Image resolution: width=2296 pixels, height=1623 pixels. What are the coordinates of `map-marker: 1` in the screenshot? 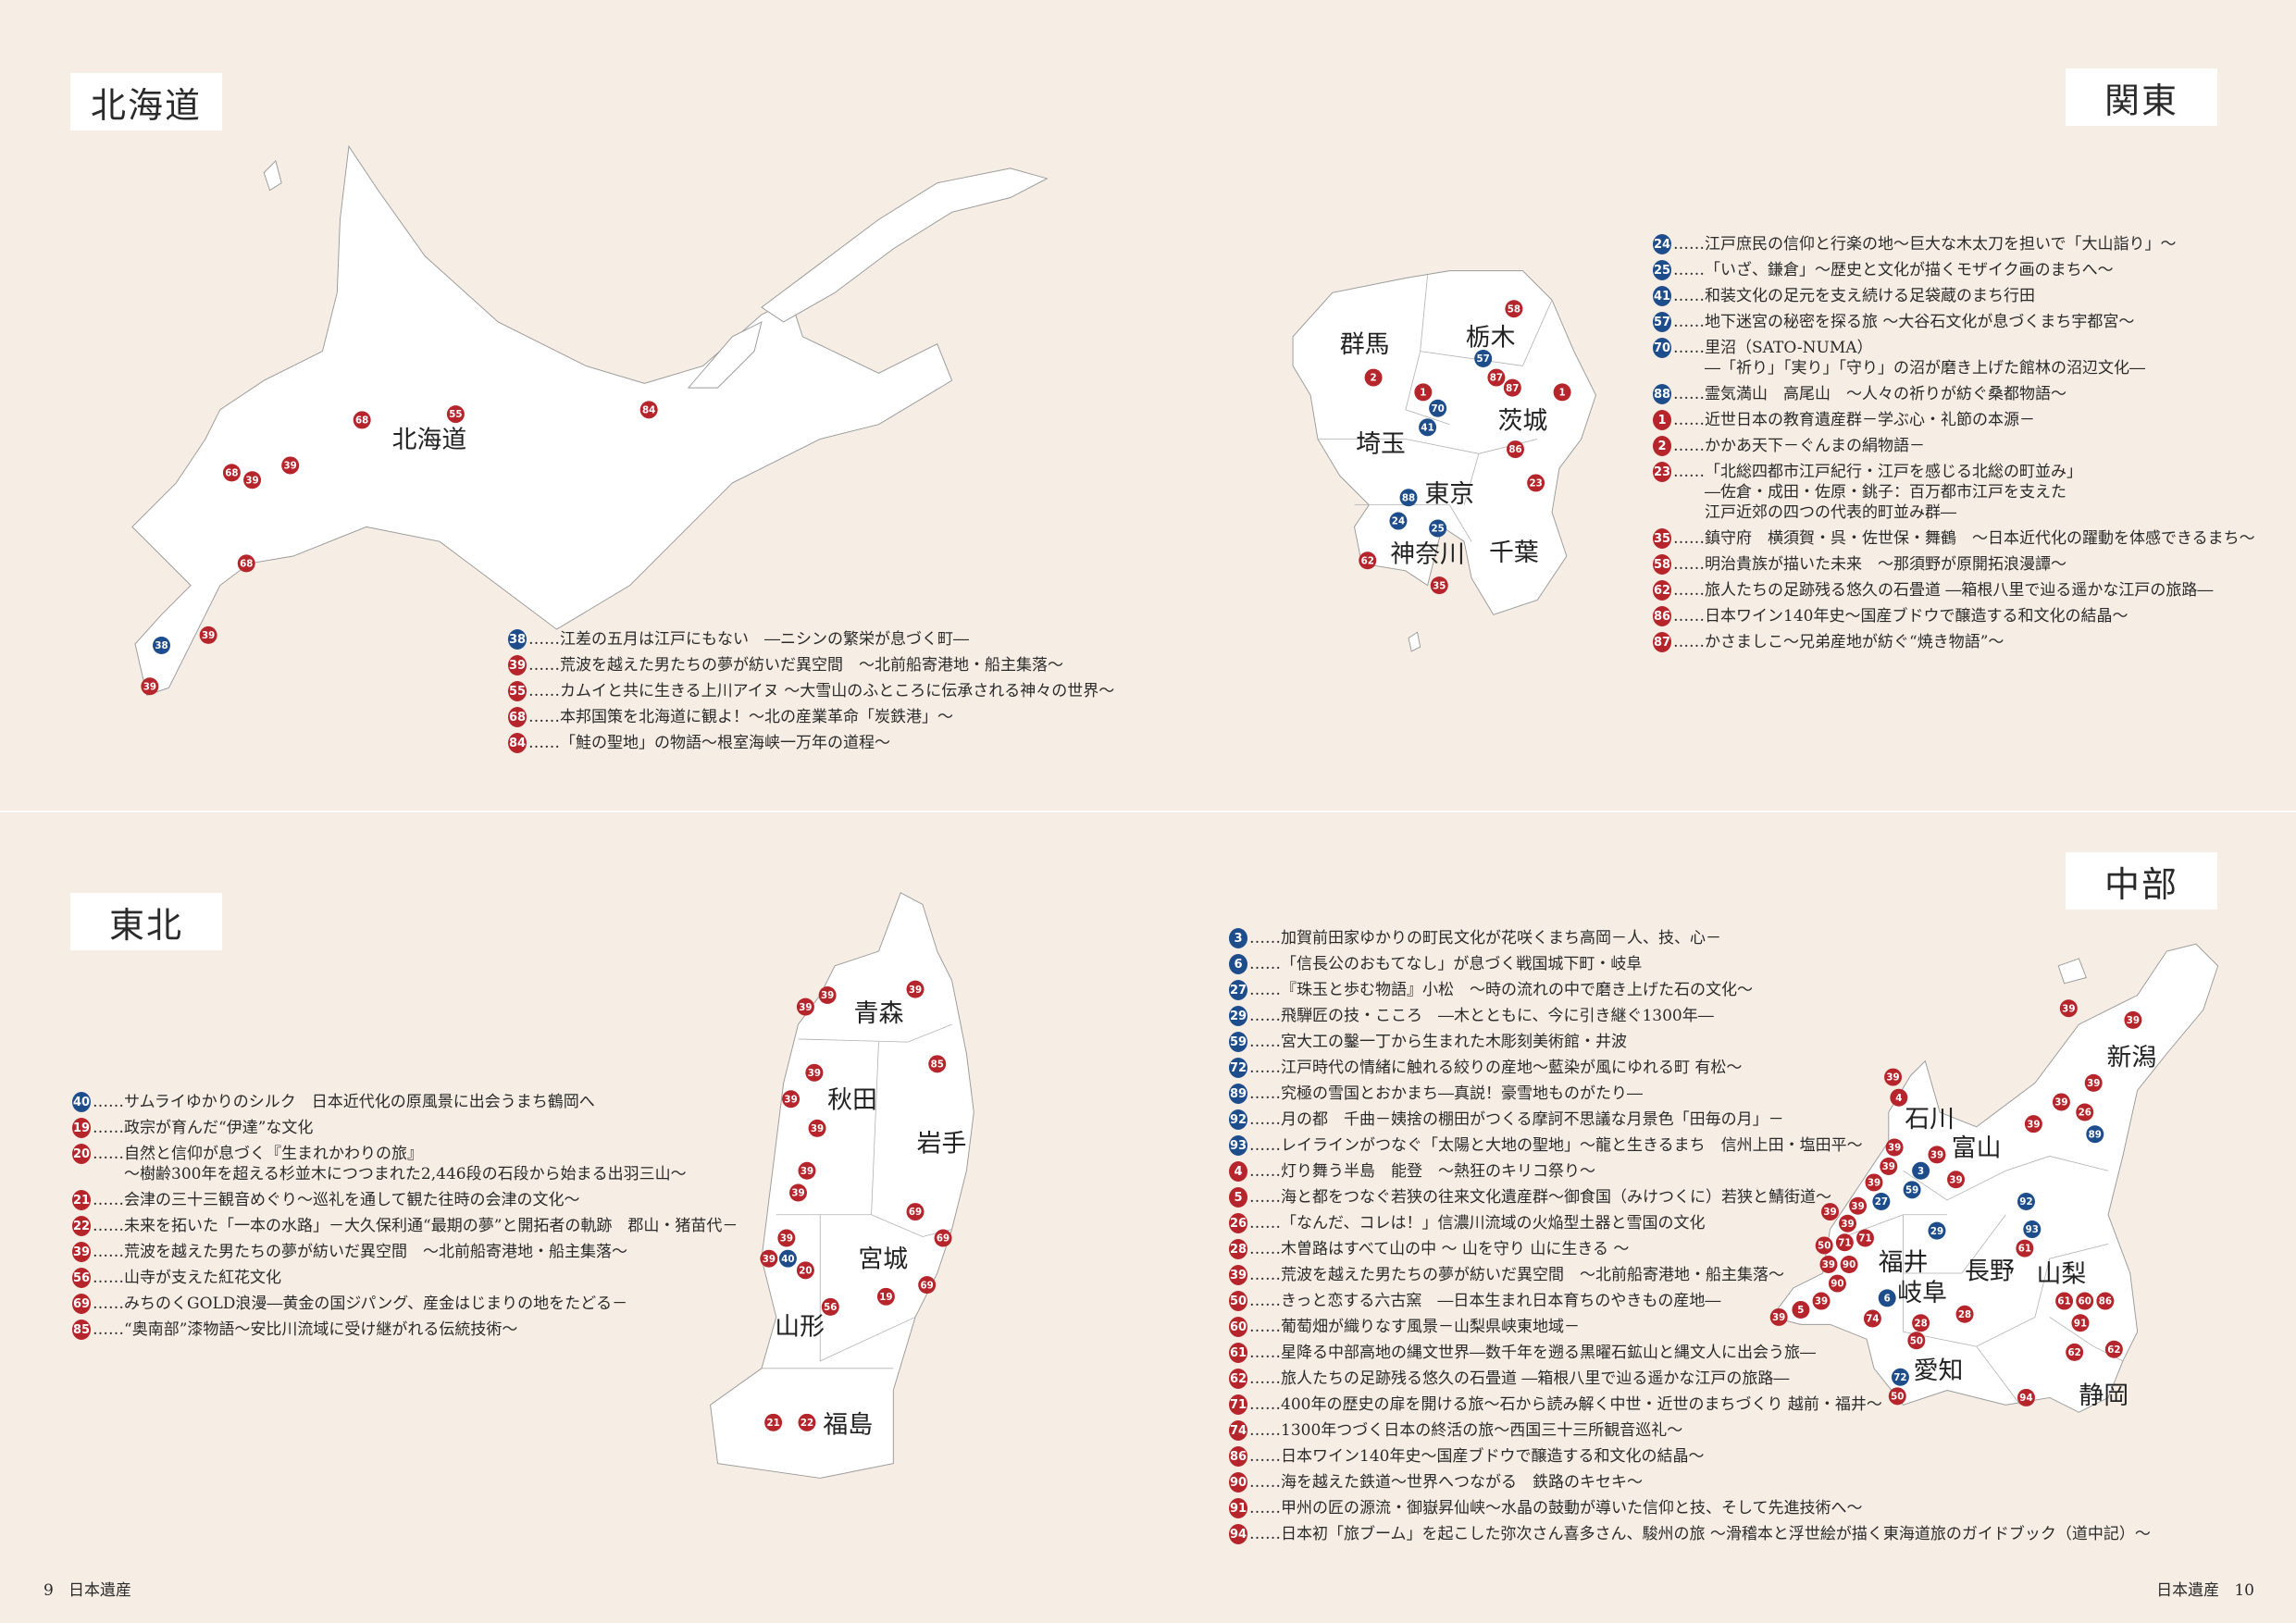 It's located at (1562, 392).